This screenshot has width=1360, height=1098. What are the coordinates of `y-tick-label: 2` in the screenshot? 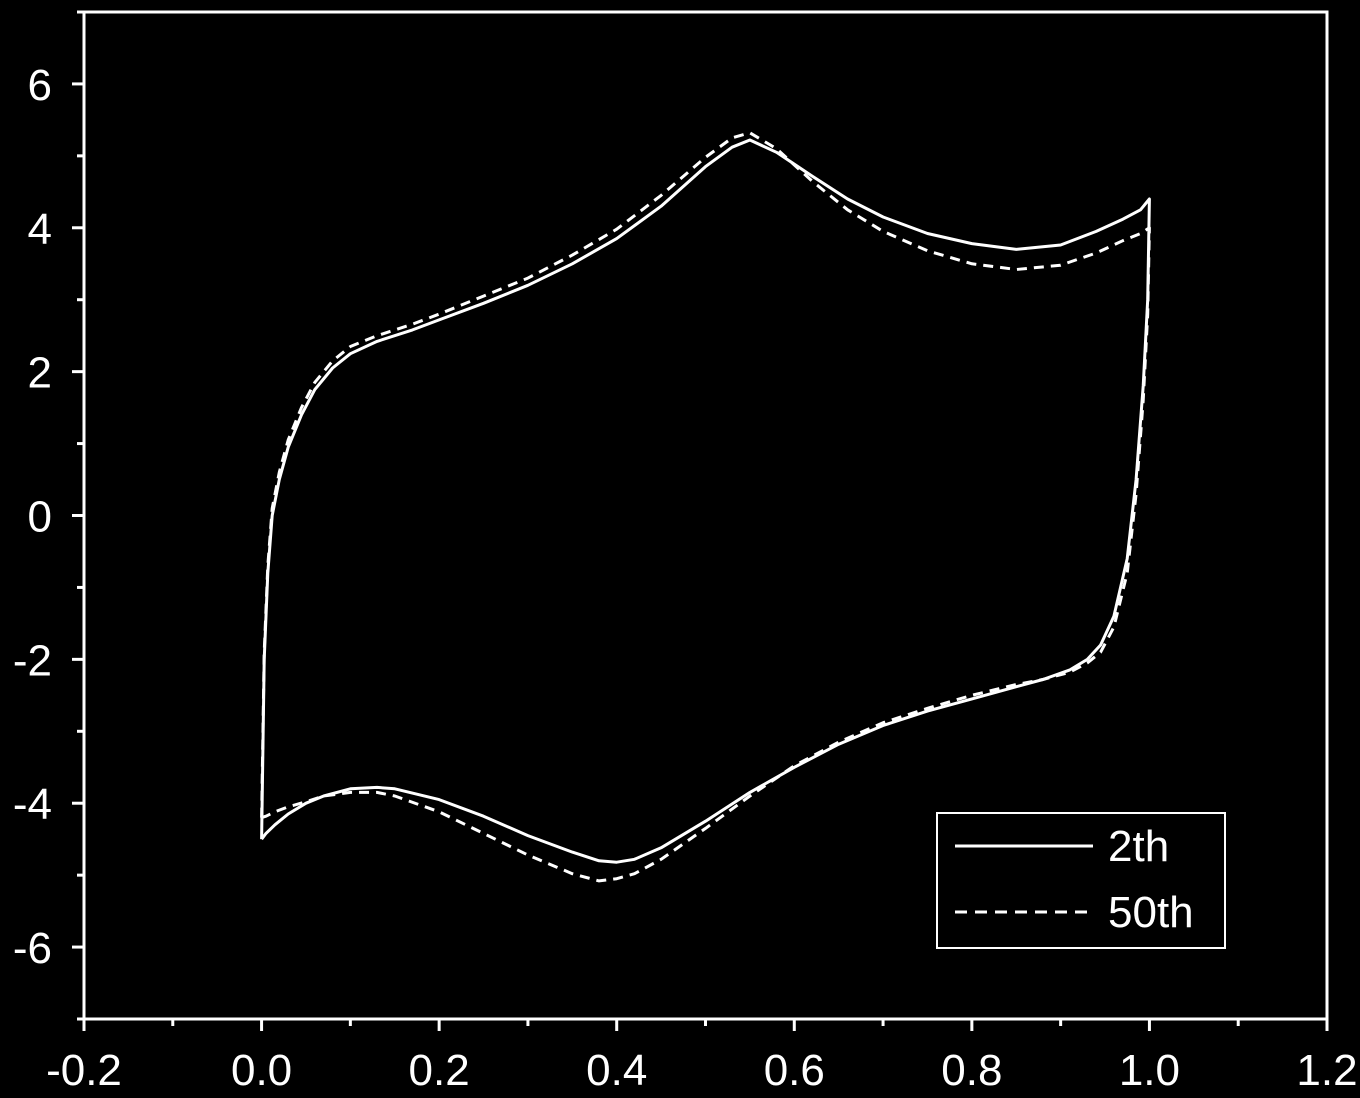 It's located at (40, 373).